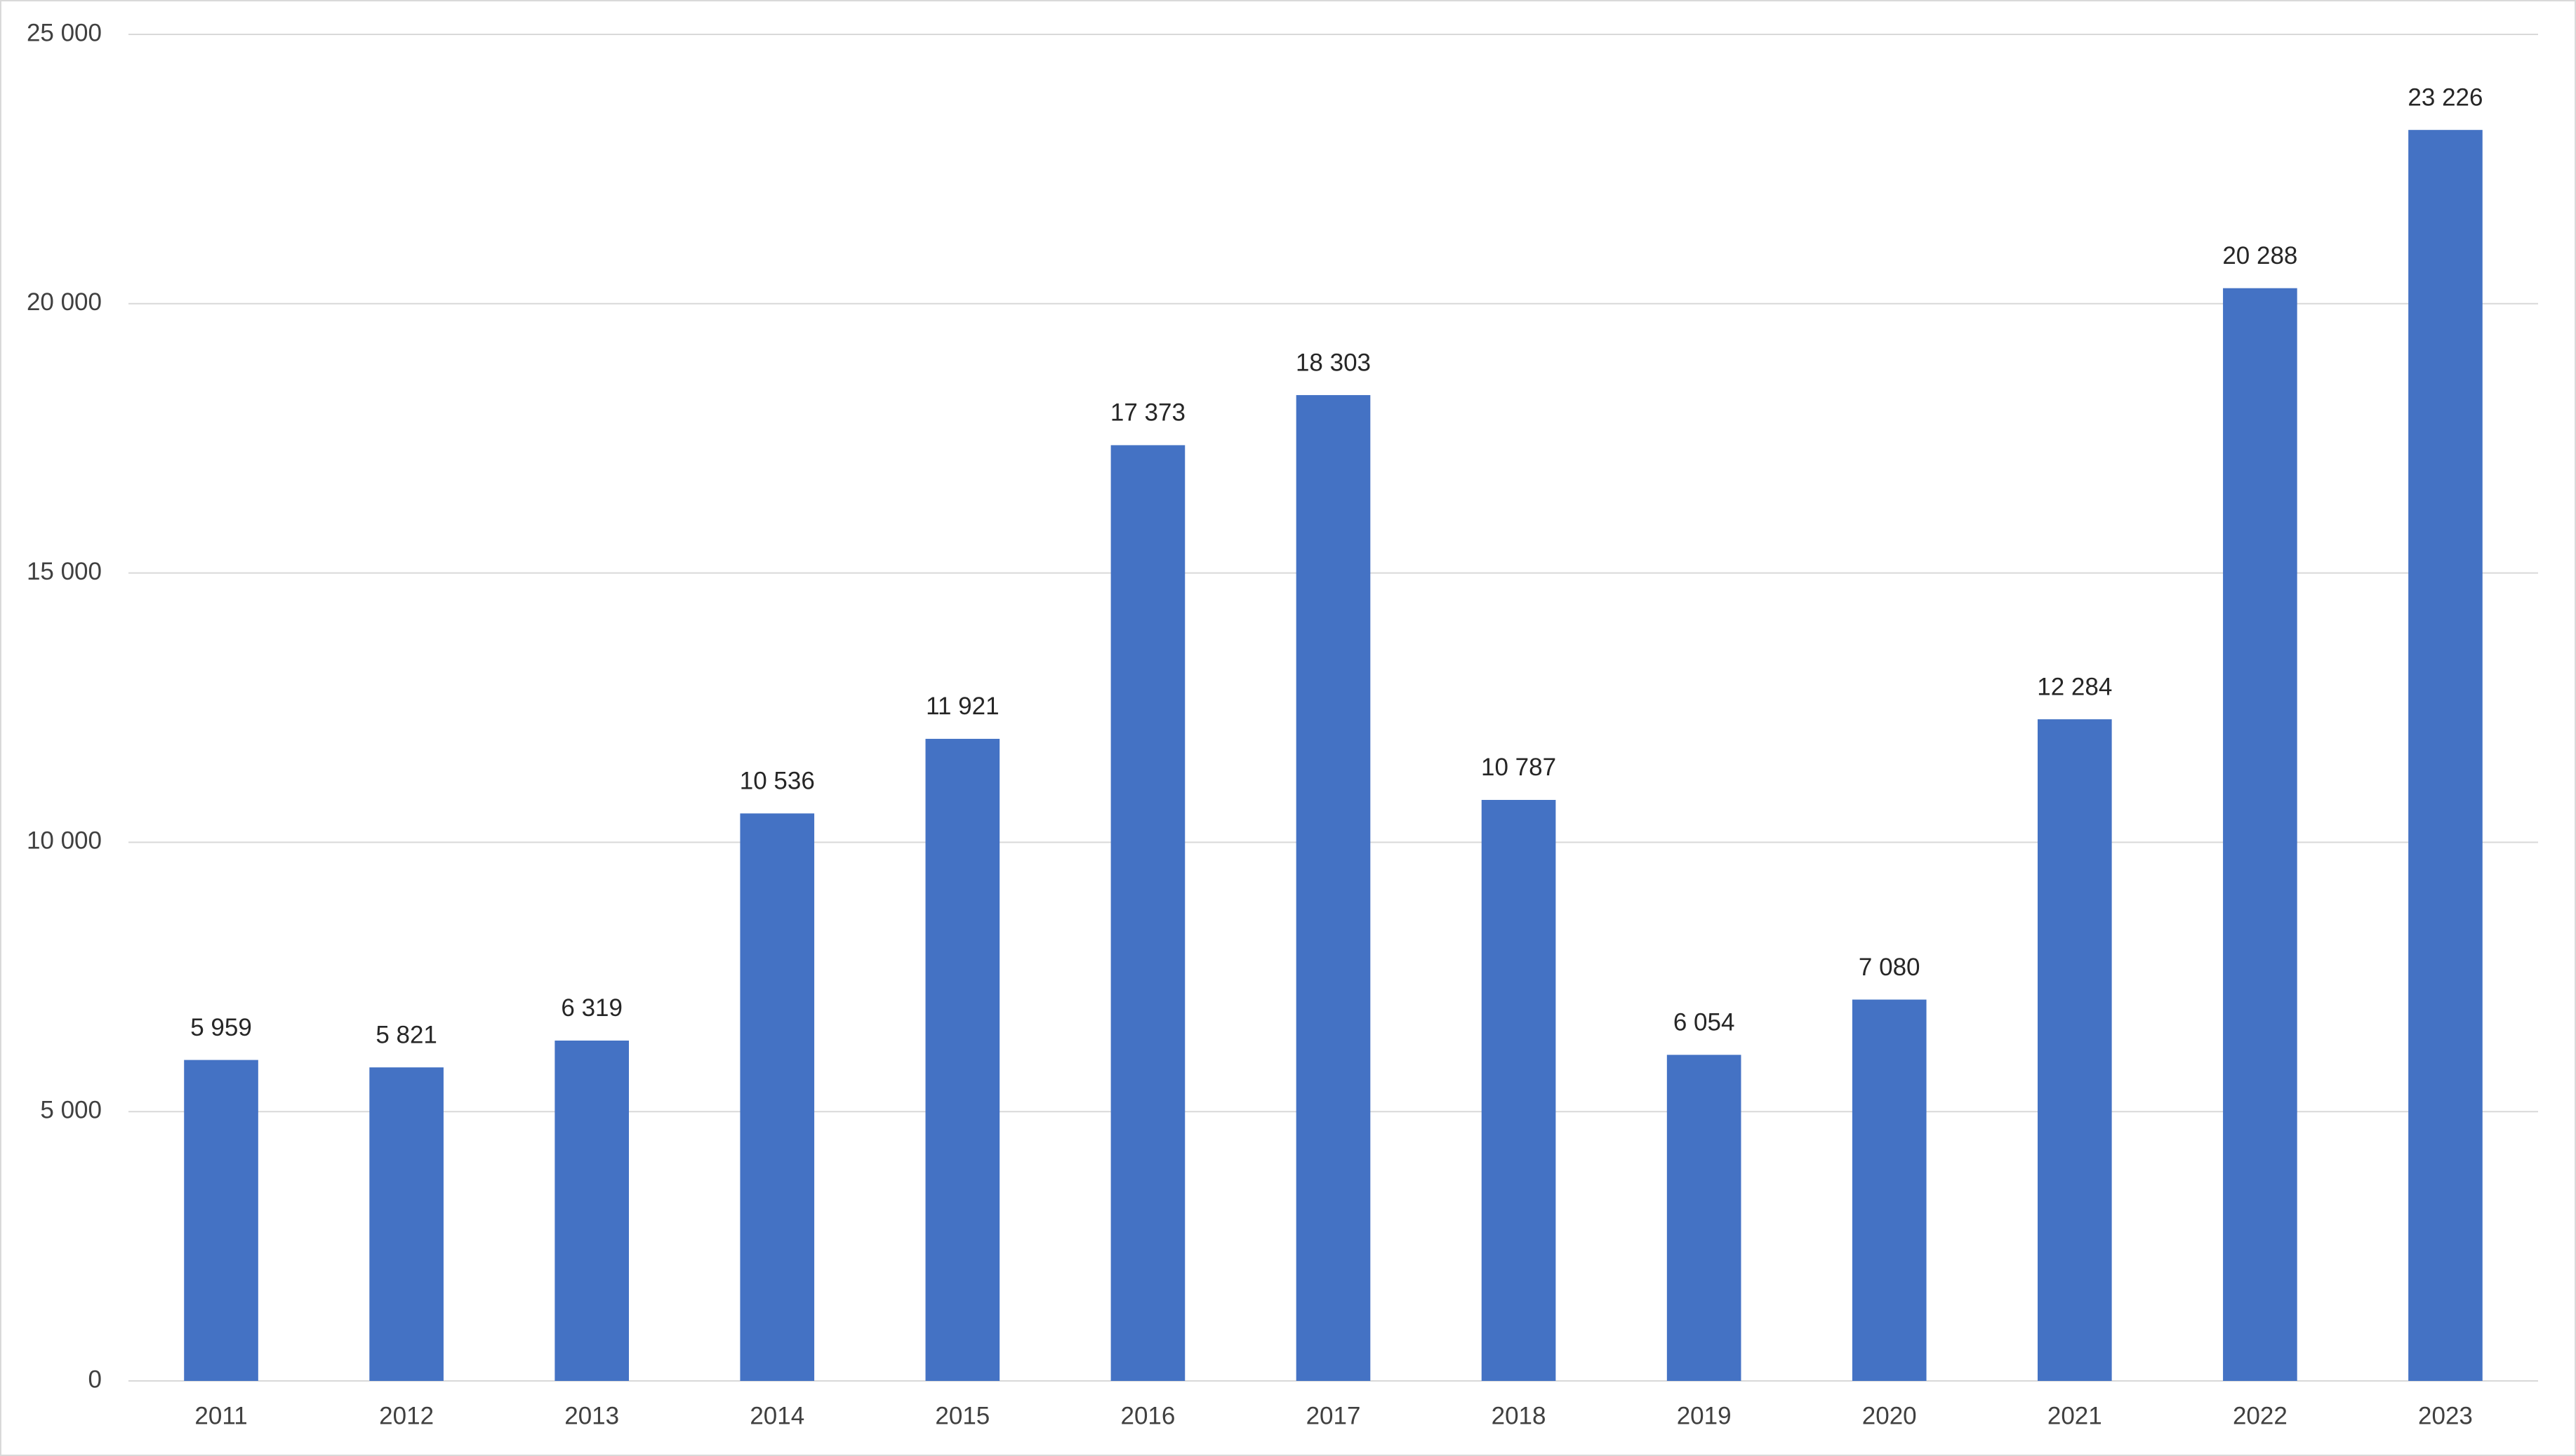 This screenshot has width=2576, height=1456. What do you see at coordinates (95, 1379) in the screenshot?
I see `y-tick-label: 0` at bounding box center [95, 1379].